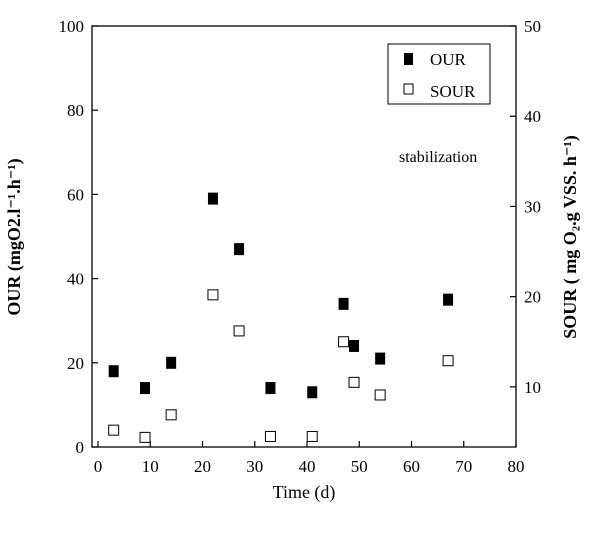 The width and height of the screenshot is (590, 534). What do you see at coordinates (463, 466) in the screenshot?
I see `x-tick-label: 70` at bounding box center [463, 466].